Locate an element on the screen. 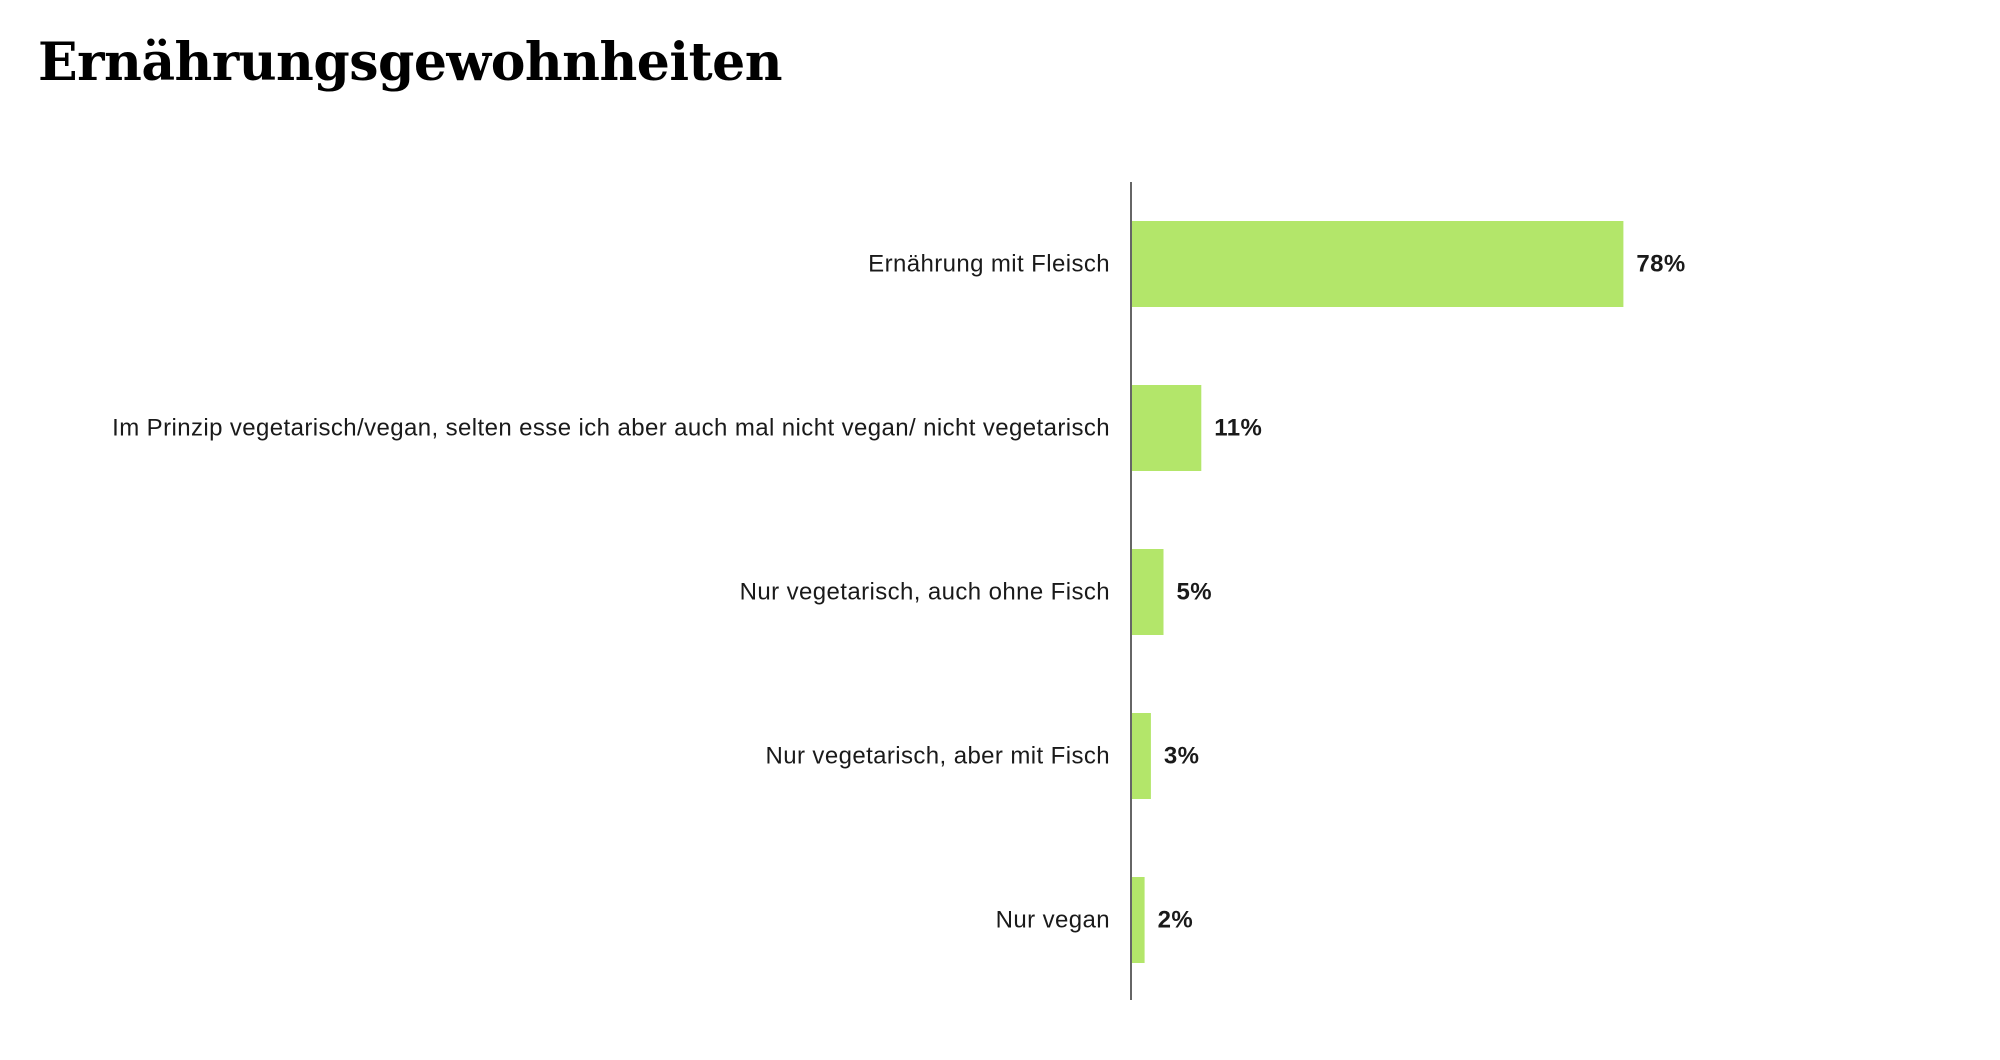  value-label-5: 2% is located at coordinates (1176, 920).